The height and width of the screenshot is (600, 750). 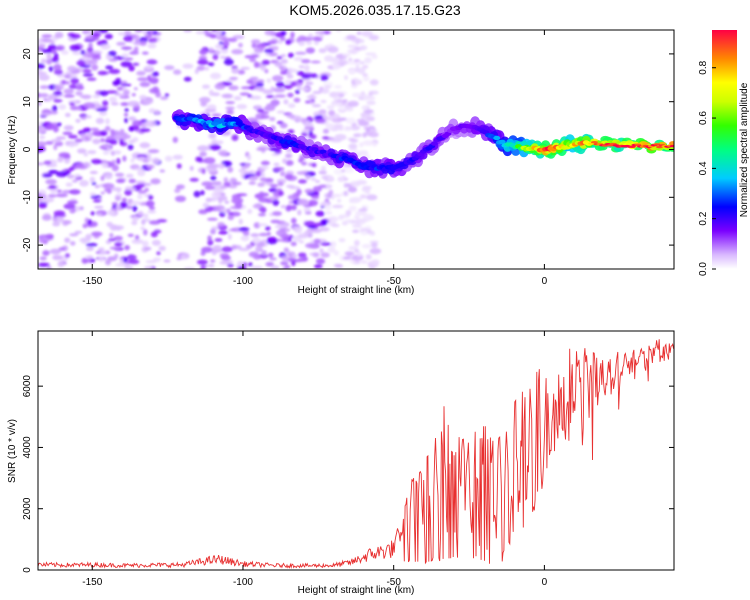 I want to click on ridge-blob, so click(x=502, y=142).